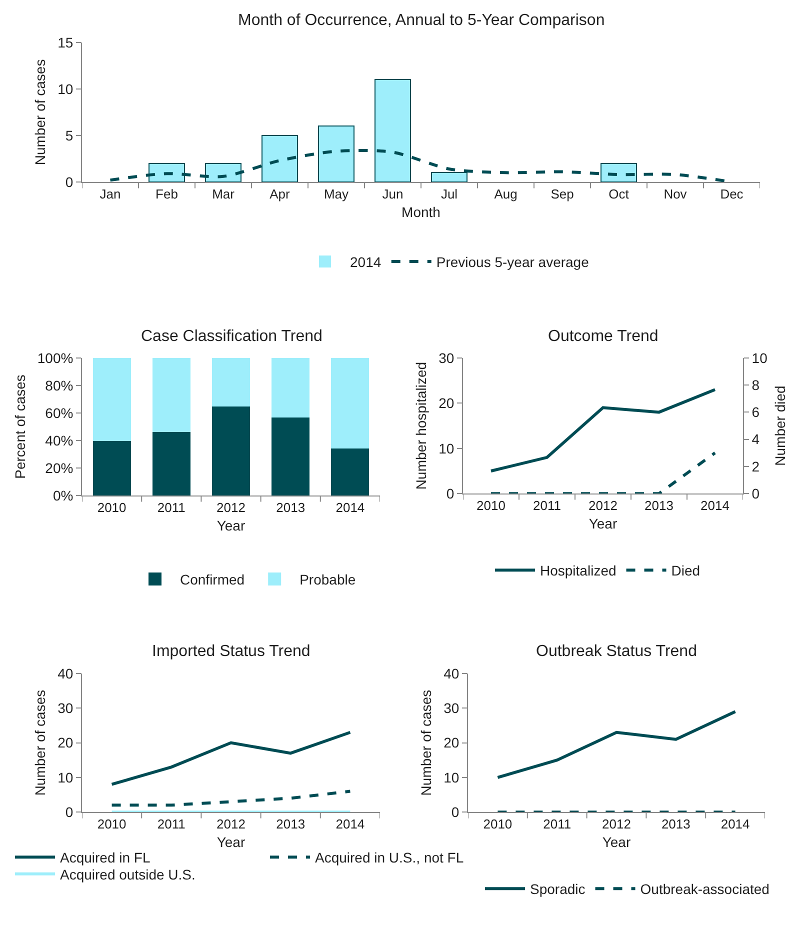 This screenshot has width=797, height=940. What do you see at coordinates (63, 495) in the screenshot?
I see `y-tick-label: 0%` at bounding box center [63, 495].